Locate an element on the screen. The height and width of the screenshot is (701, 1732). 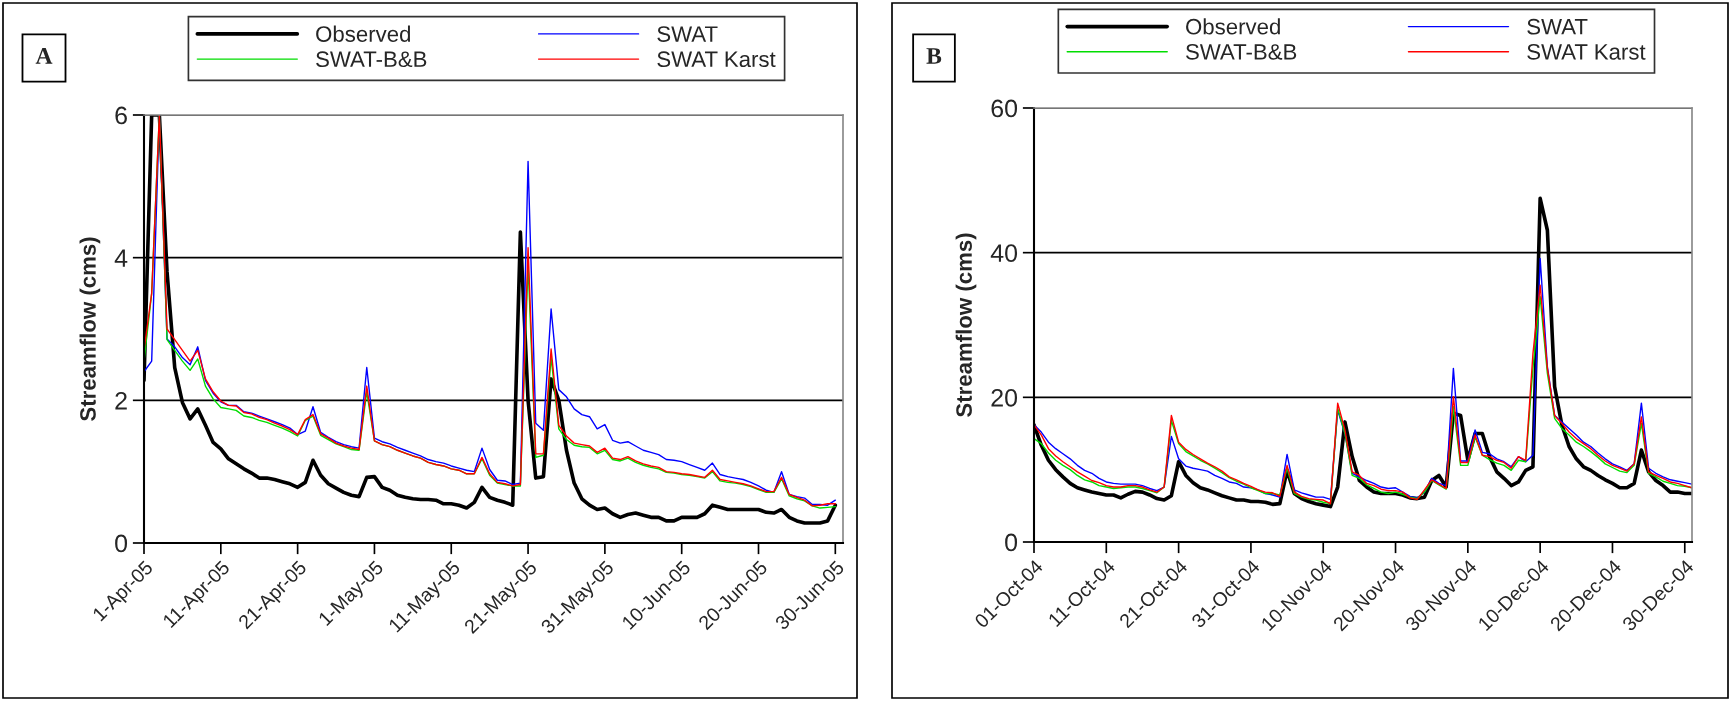
y-tick-label: 4 is located at coordinates (121, 258).